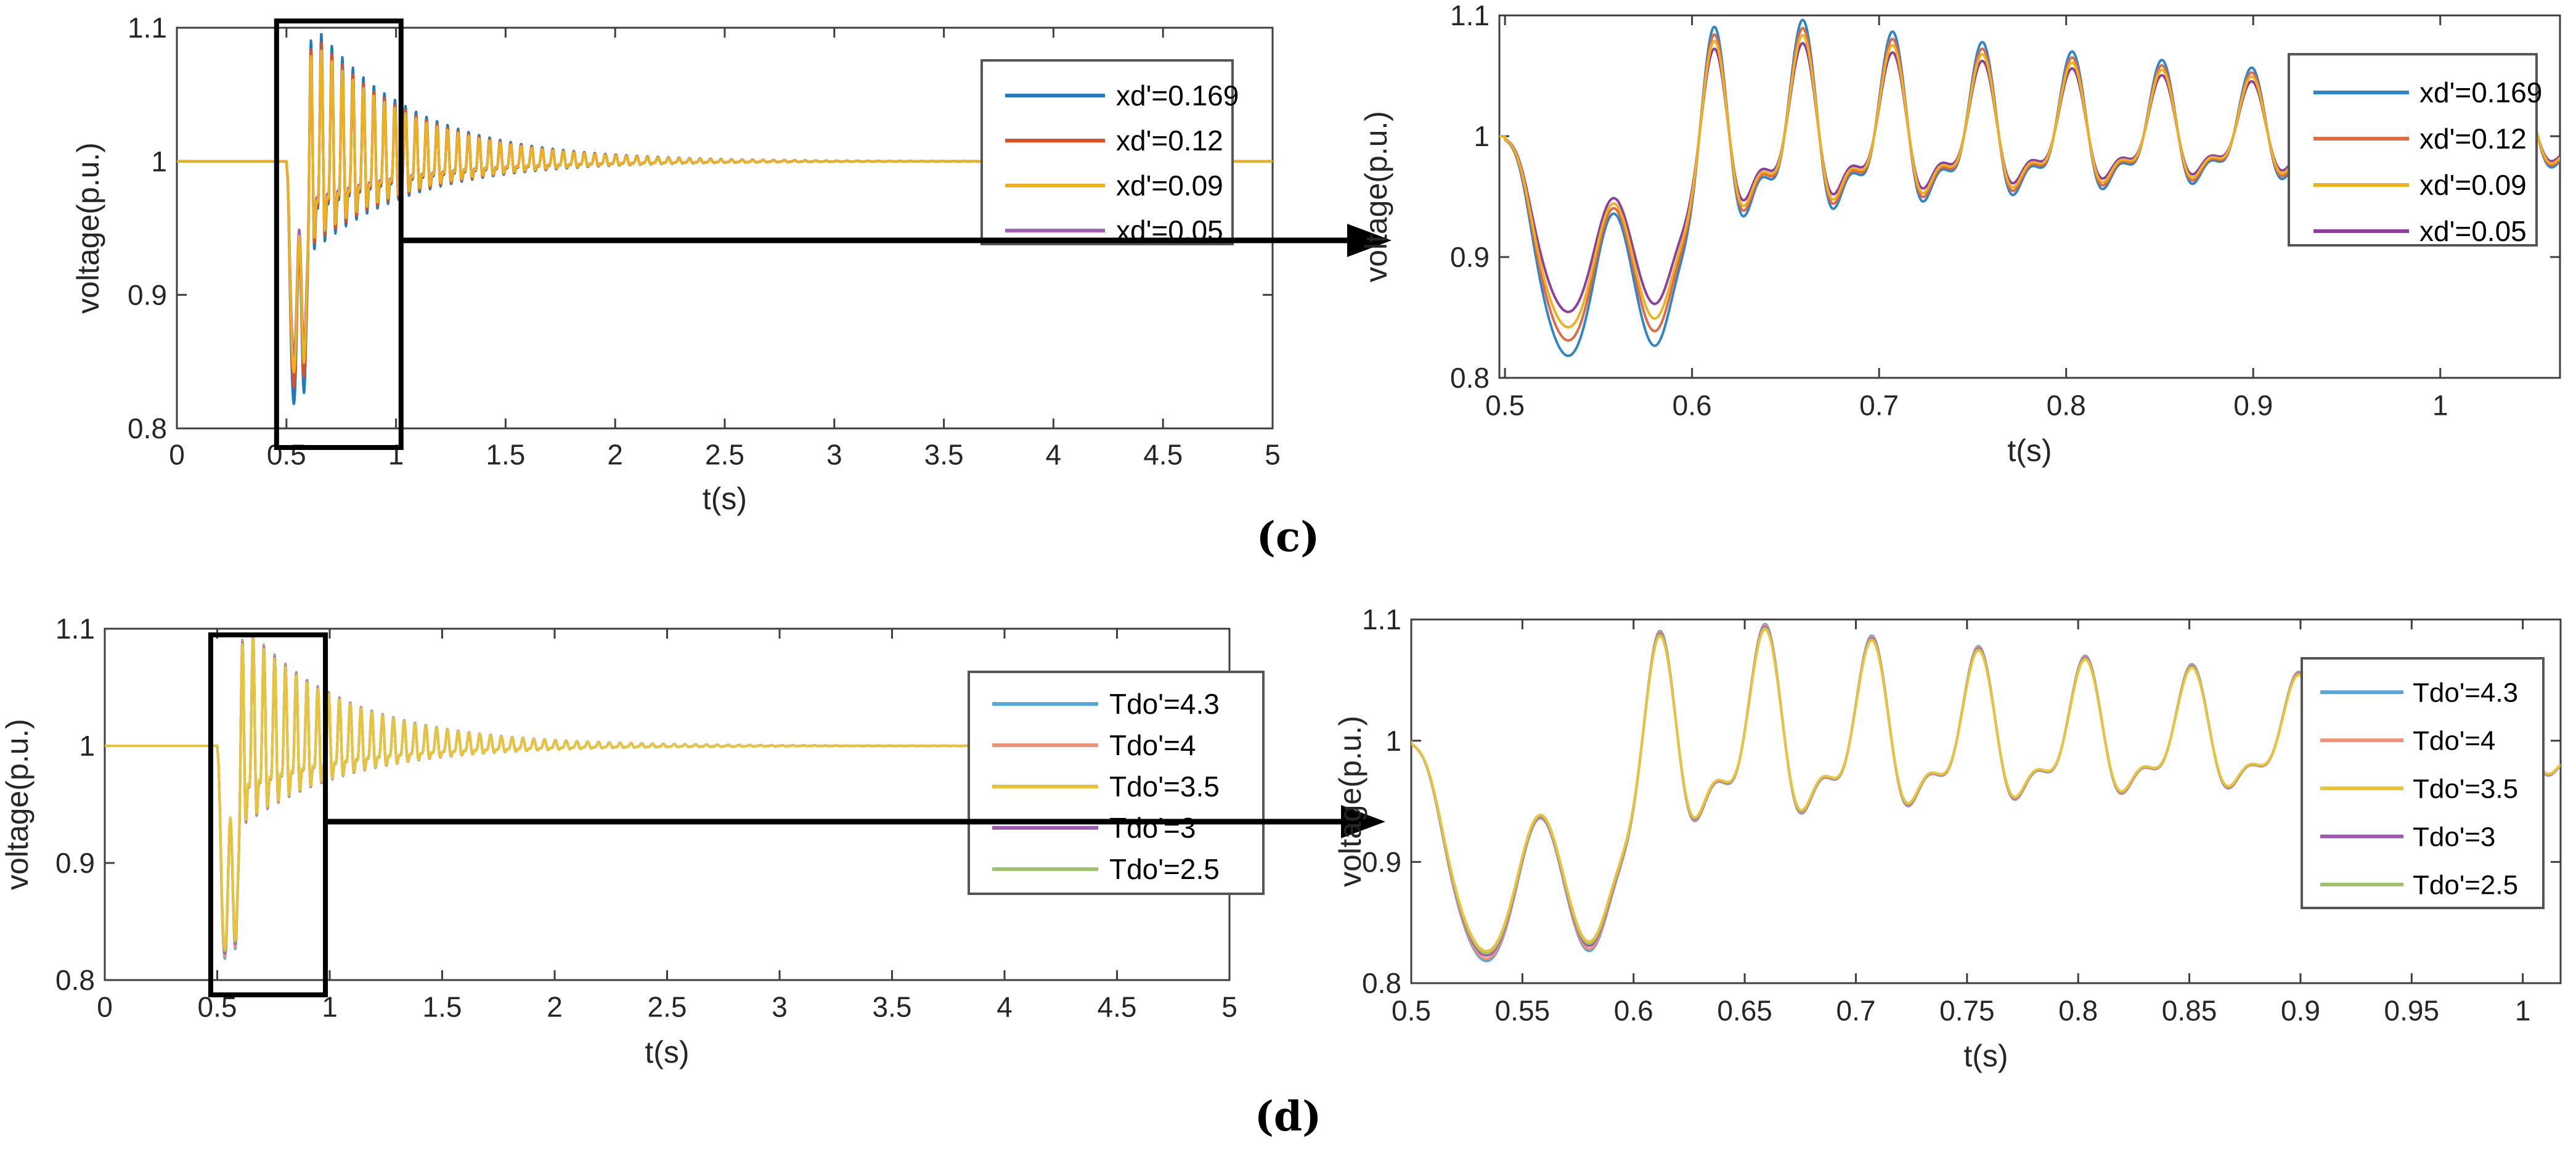 This screenshot has width=2576, height=1173. What do you see at coordinates (1523, 1011) in the screenshot?
I see `x-tick-label: 0.55` at bounding box center [1523, 1011].